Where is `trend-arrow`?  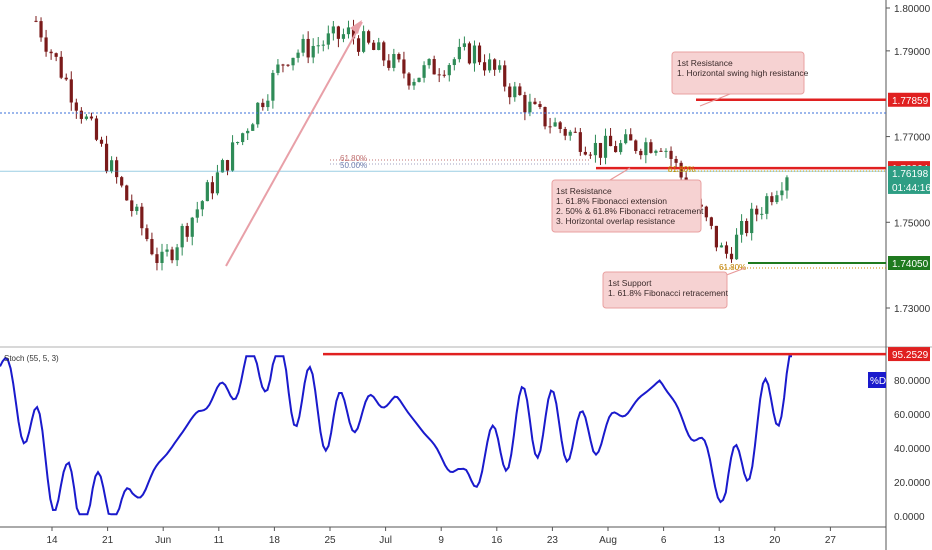 trend-arrow is located at coordinates (294, 144).